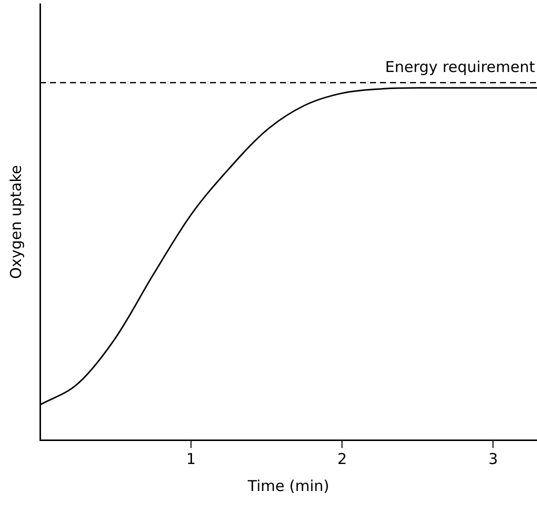 This screenshot has width=537, height=508. I want to click on x-tick-label: 3, so click(493, 459).